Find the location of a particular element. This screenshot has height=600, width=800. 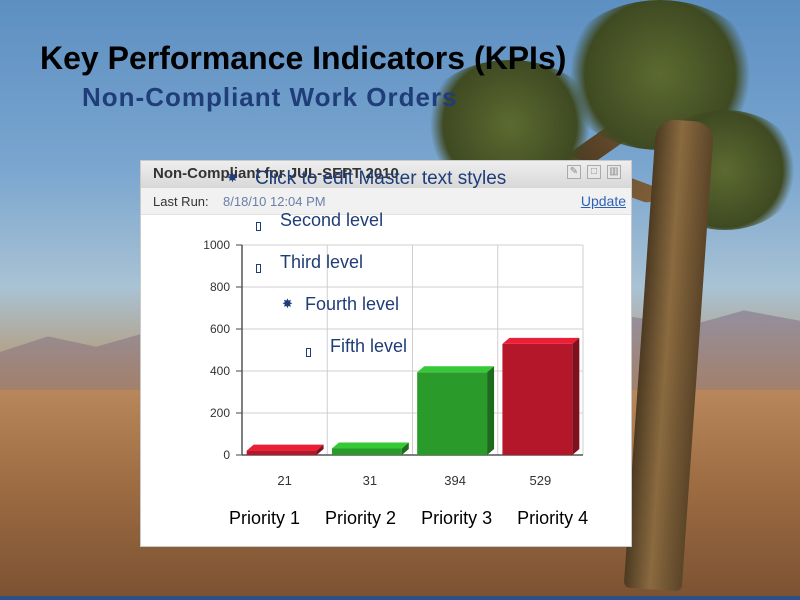

outline-level-3: Third level is located at coordinates (309, 262).